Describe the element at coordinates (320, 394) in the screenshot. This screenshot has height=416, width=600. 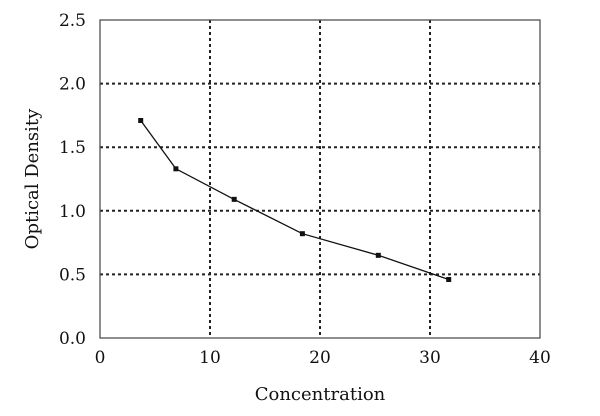
I see `x-axis-title: Concentration` at that location.